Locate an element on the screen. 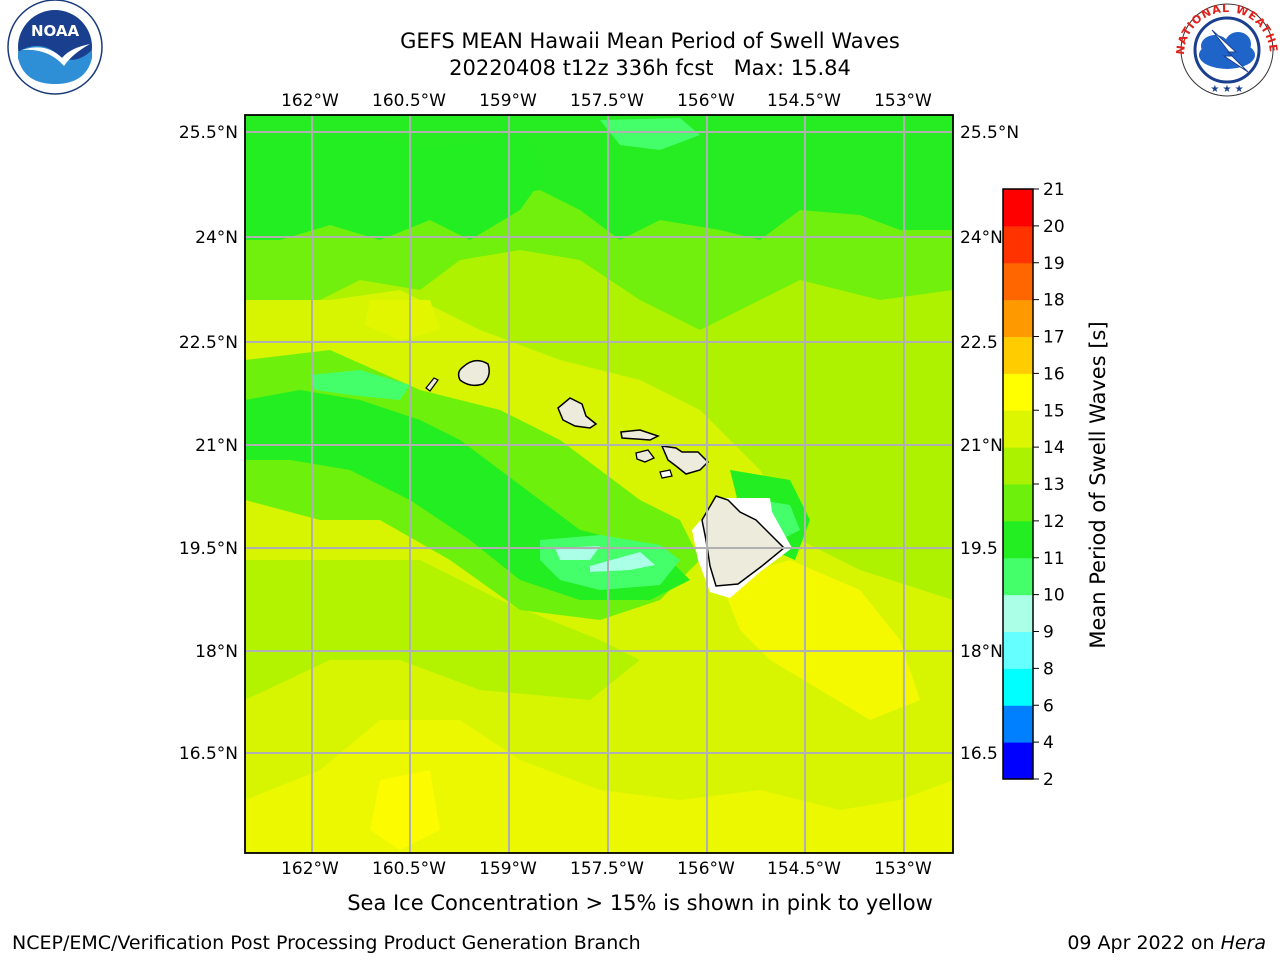 This screenshot has height=960, width=1280. chart-subtitle: 20220408 t12z 336h fcst Max: 15.84 is located at coordinates (650, 68).